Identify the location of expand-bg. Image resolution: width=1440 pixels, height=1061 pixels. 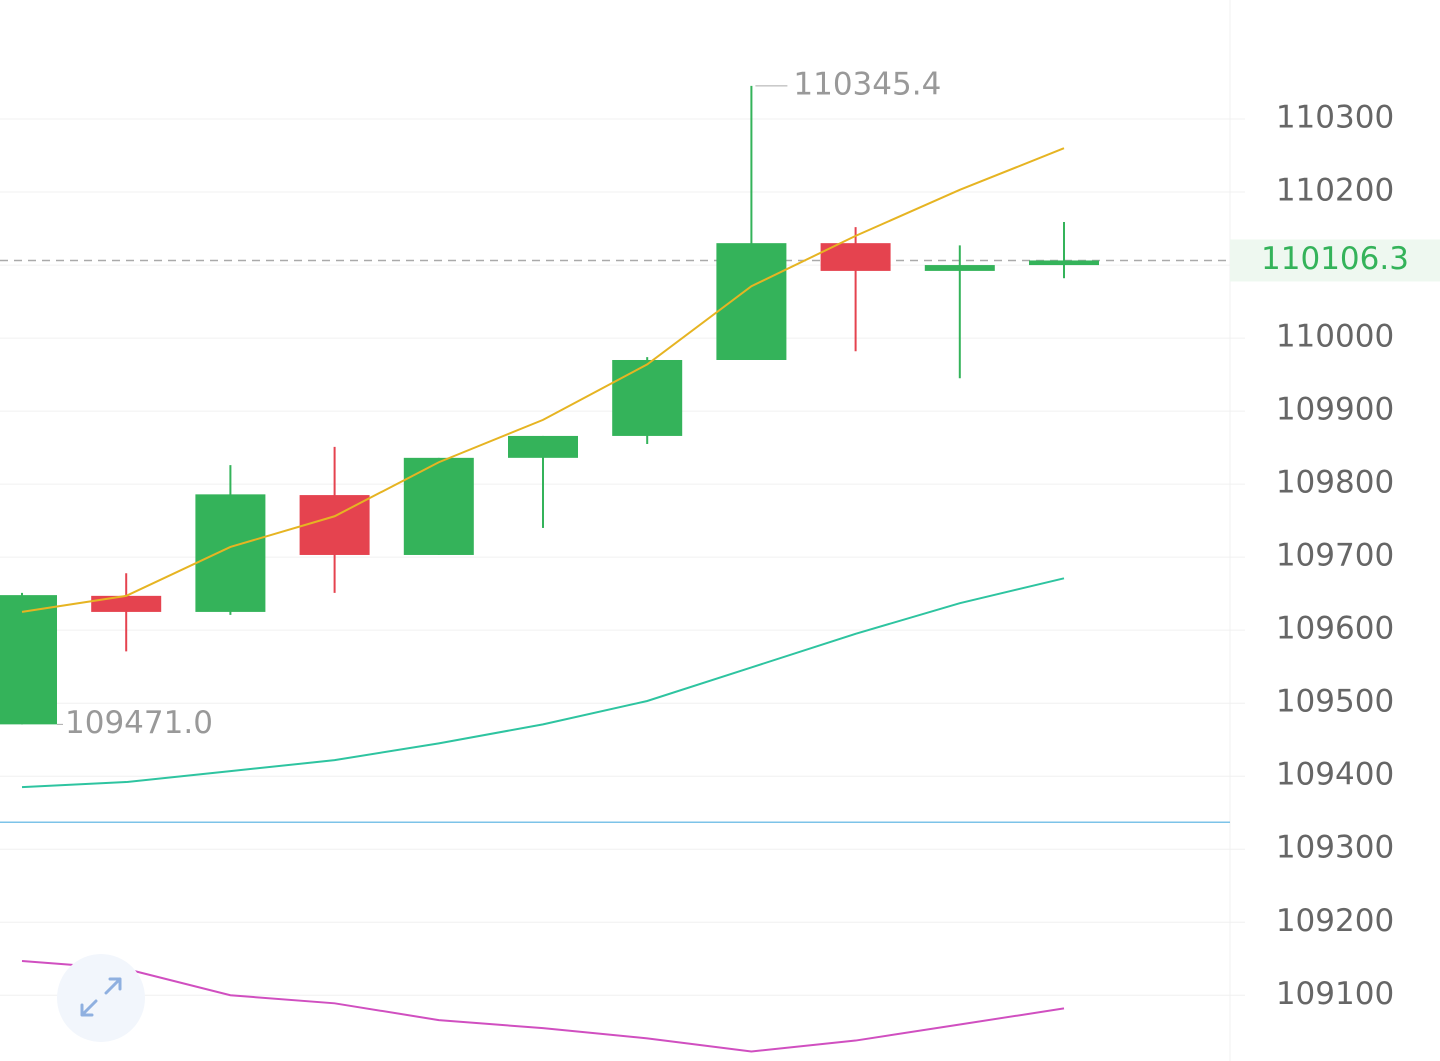
(101, 998).